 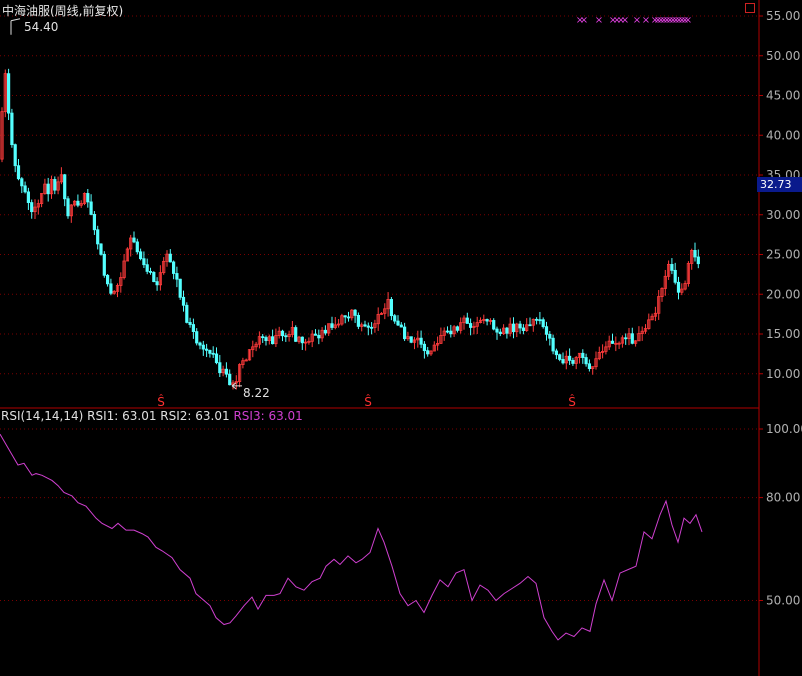 What do you see at coordinates (122, 416) in the screenshot?
I see `rsi1-value: RSI1: 63.01` at bounding box center [122, 416].